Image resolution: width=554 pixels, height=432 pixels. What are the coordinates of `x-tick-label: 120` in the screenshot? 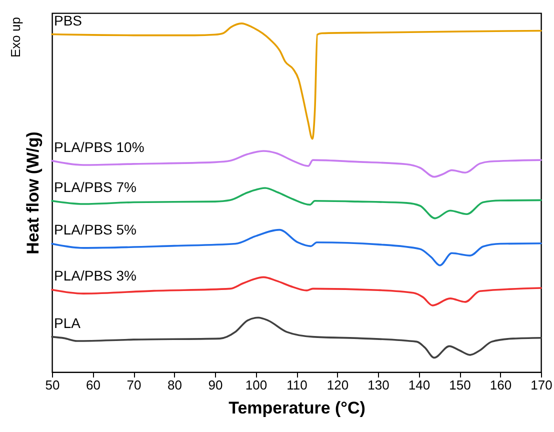 It's located at (337, 385).